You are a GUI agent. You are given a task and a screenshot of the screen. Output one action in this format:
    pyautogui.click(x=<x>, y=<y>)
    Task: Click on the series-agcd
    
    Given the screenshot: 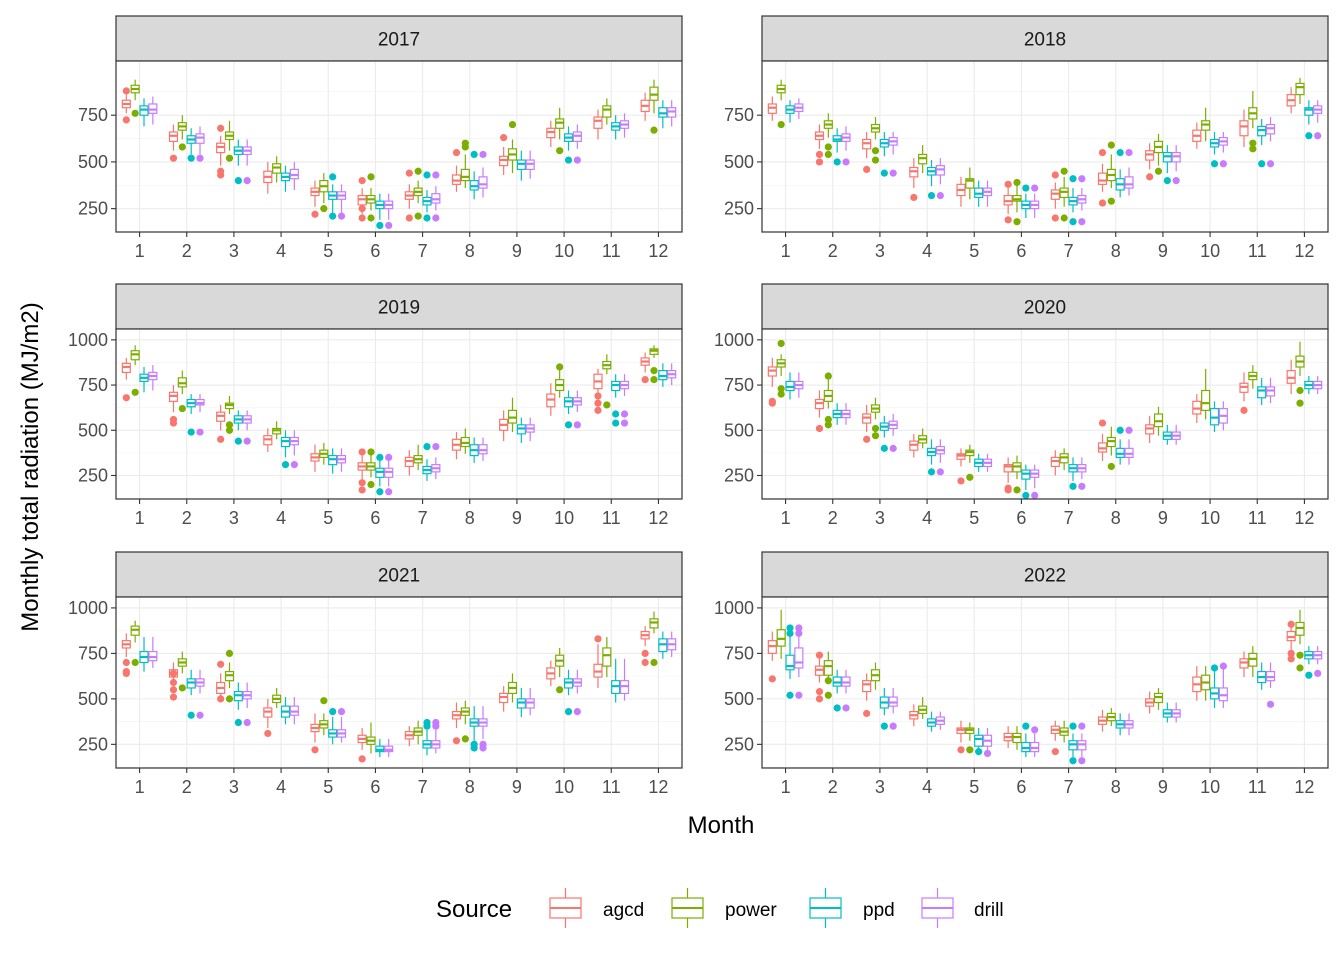 What is the action you would take?
    pyautogui.click(x=385, y=694)
    